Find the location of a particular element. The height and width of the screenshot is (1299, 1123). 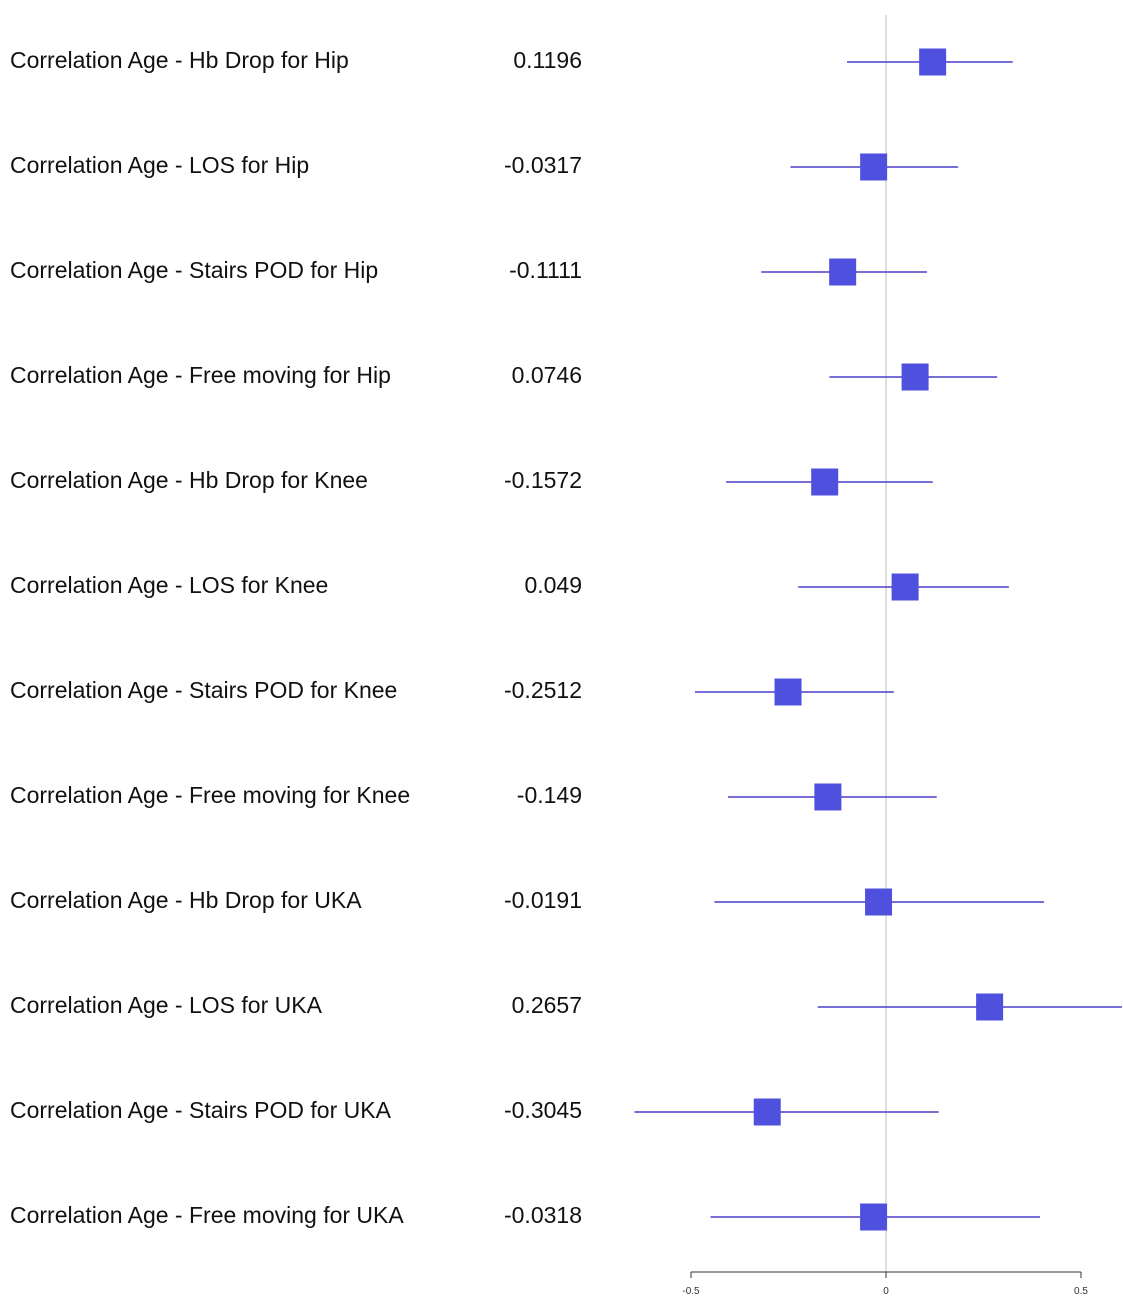

row-label: Correlation Age - Free moving for UKA is located at coordinates (207, 1215).